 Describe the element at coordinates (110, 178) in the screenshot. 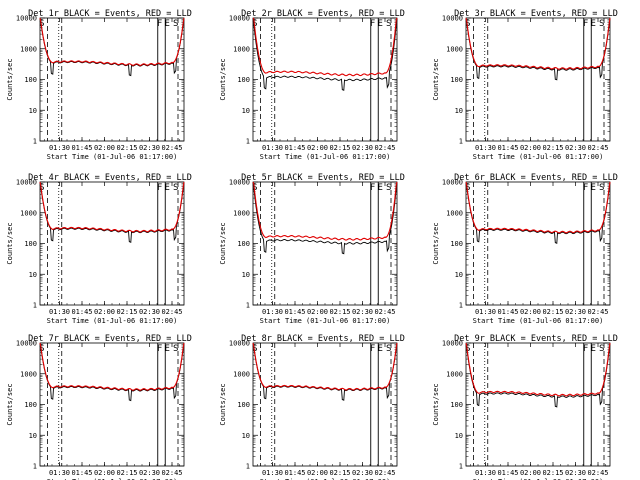

I see `chart-title: Det 4r BLACK = Events, RED = LLD` at that location.